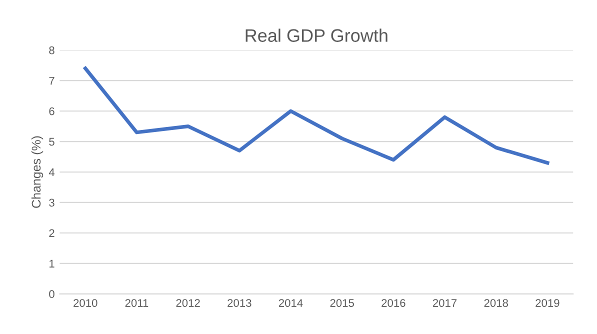 This screenshot has height=334, width=597. Describe the element at coordinates (394, 303) in the screenshot. I see `x-tick-label: 2016` at that location.